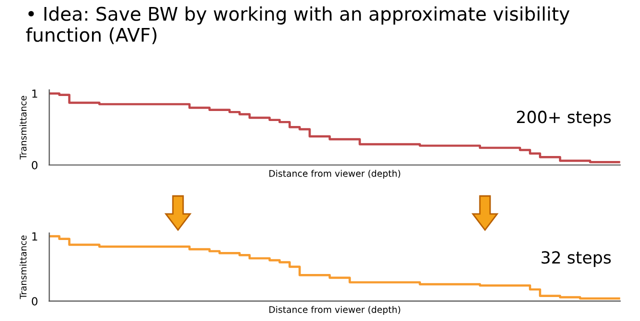  Describe the element at coordinates (298, 25) in the screenshot. I see `chart-title: • Idea: Save BW by working with an approximate visibility function (AVF)` at that location.